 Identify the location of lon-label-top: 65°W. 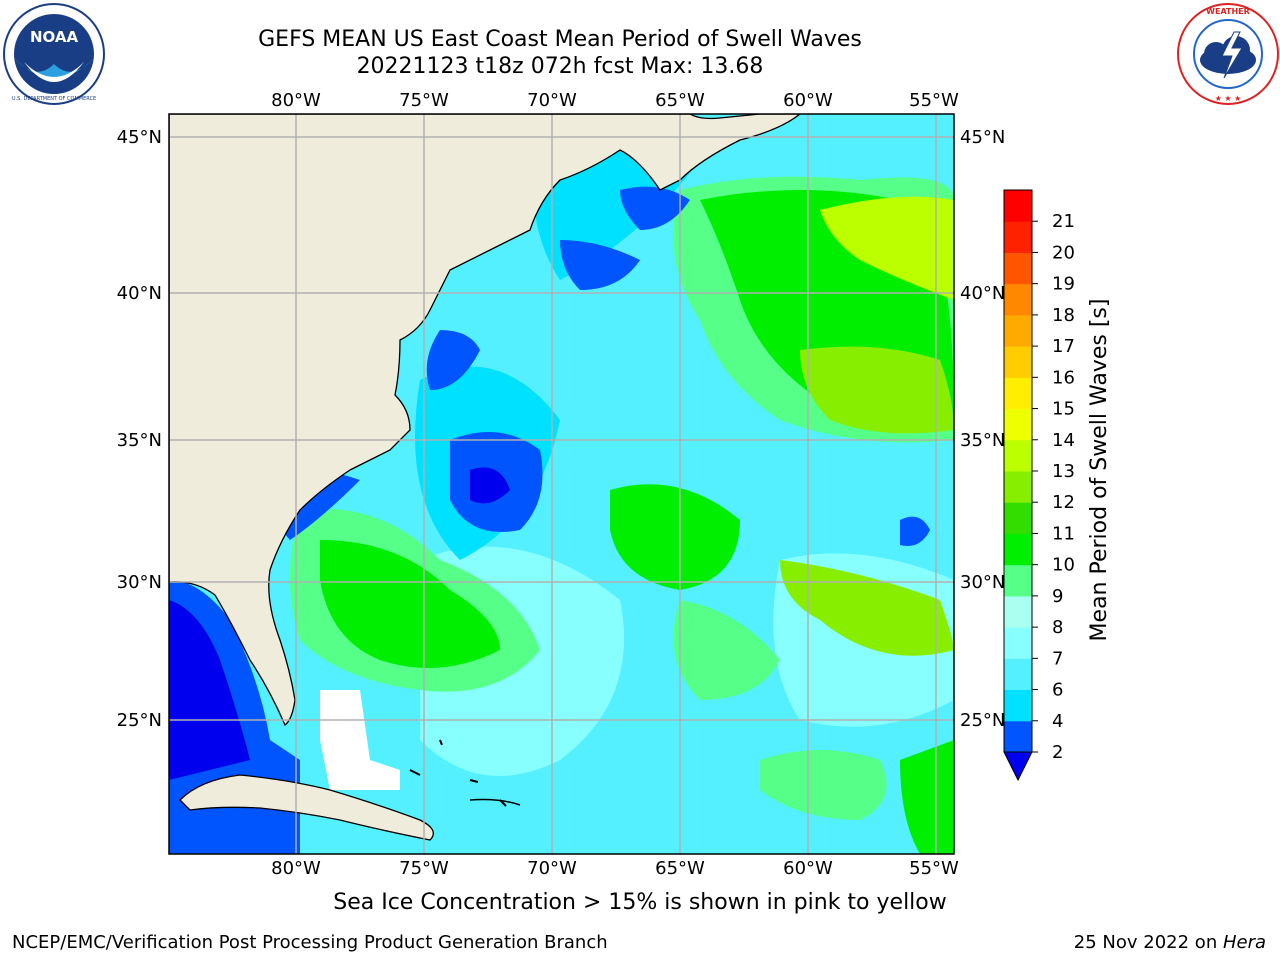
(680, 100).